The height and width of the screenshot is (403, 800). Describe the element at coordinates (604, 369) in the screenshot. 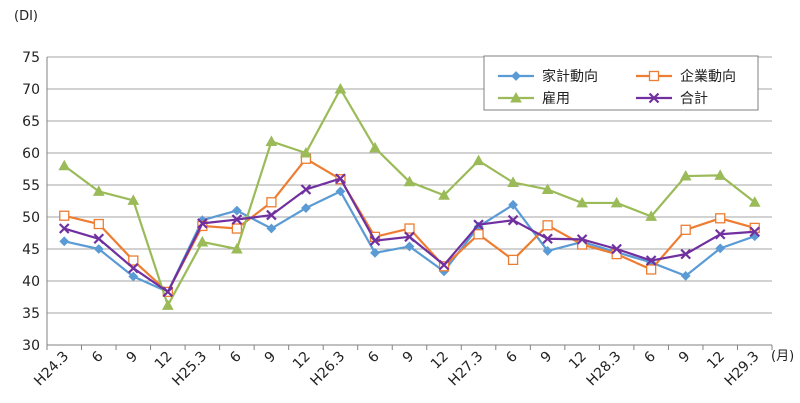

I see `x-tick-label: H28.3` at that location.